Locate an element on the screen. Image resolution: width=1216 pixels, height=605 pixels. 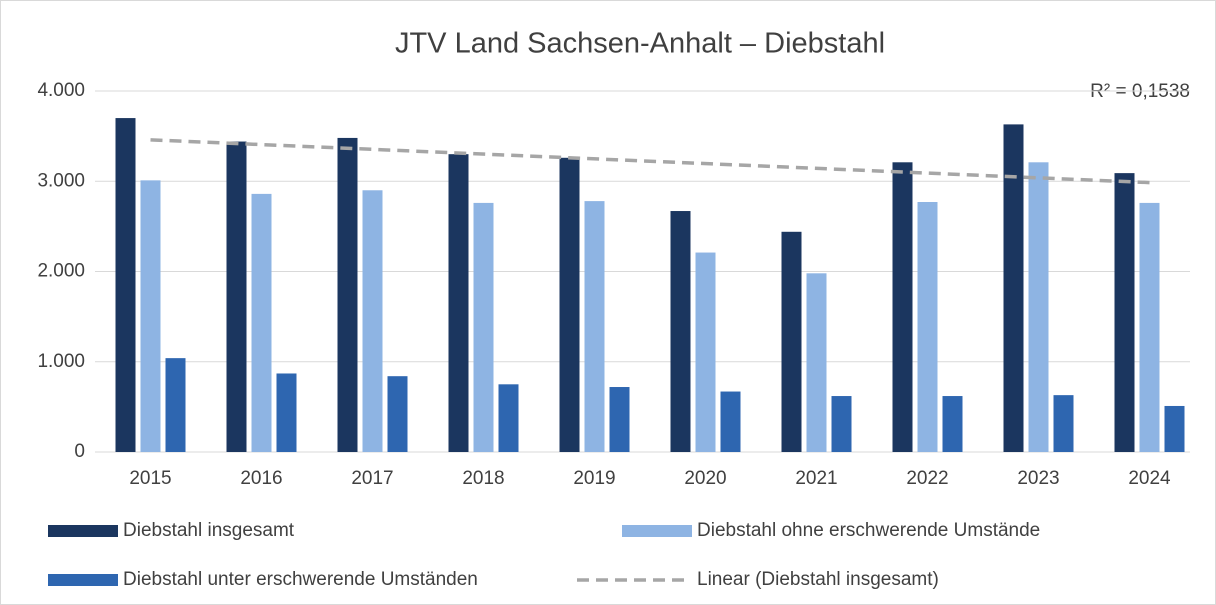
y-tick-label: 0 is located at coordinates (79, 451).